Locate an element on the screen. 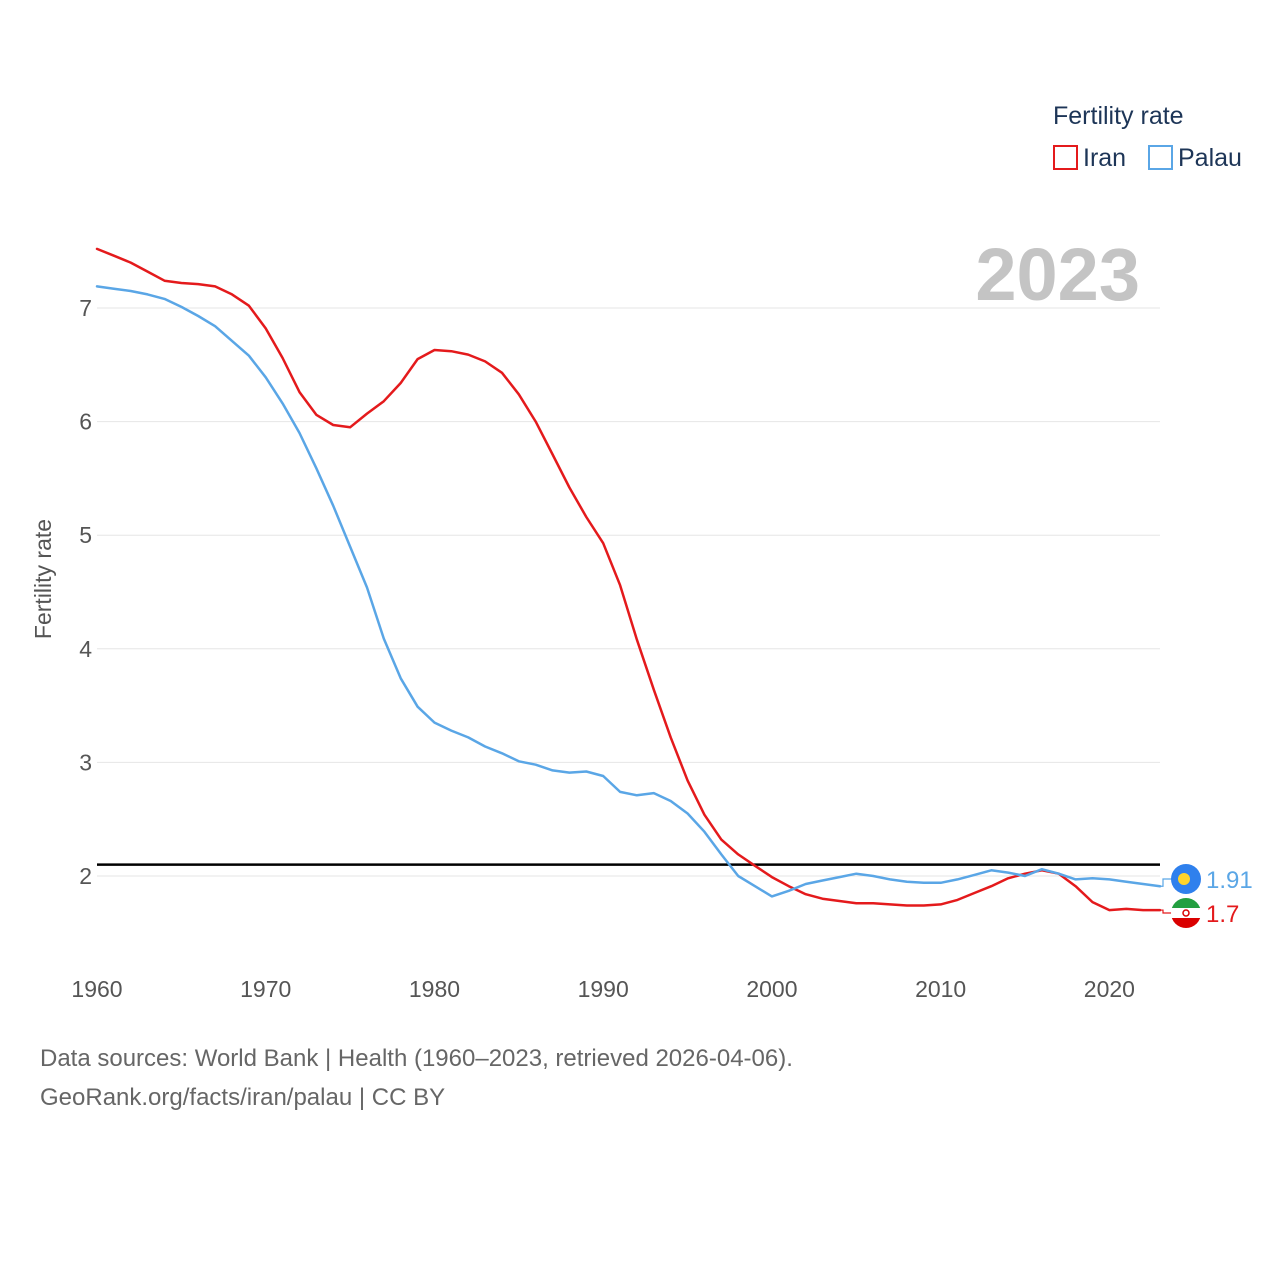 This screenshot has width=1280, height=1280. end-marker-palau: 1.91 is located at coordinates (1206, 879).